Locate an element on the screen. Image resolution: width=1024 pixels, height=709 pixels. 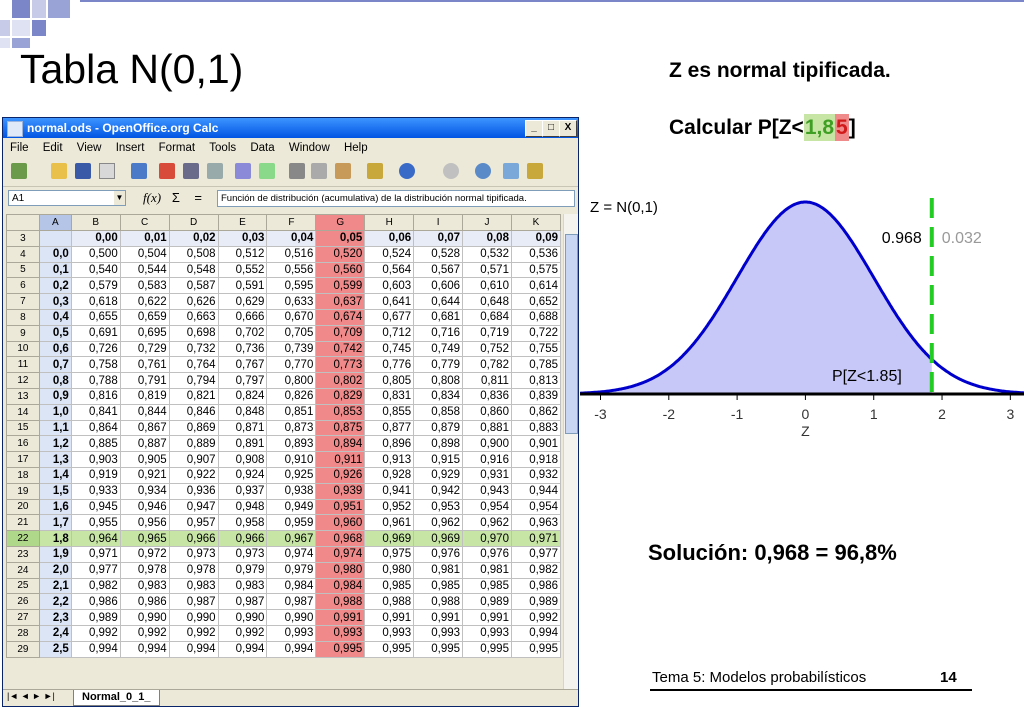
cell: 0,975 is located at coordinates (389, 554).